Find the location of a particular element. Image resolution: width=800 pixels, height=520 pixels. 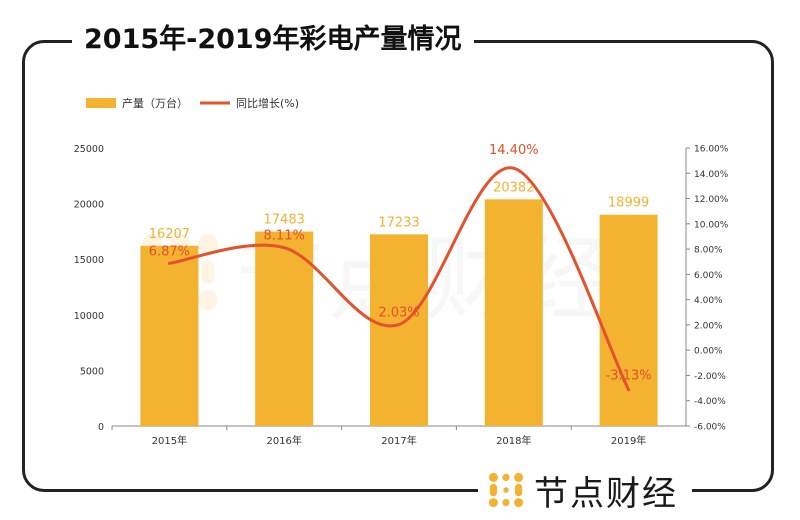

x-tick-label: 2017年 is located at coordinates (398, 440).